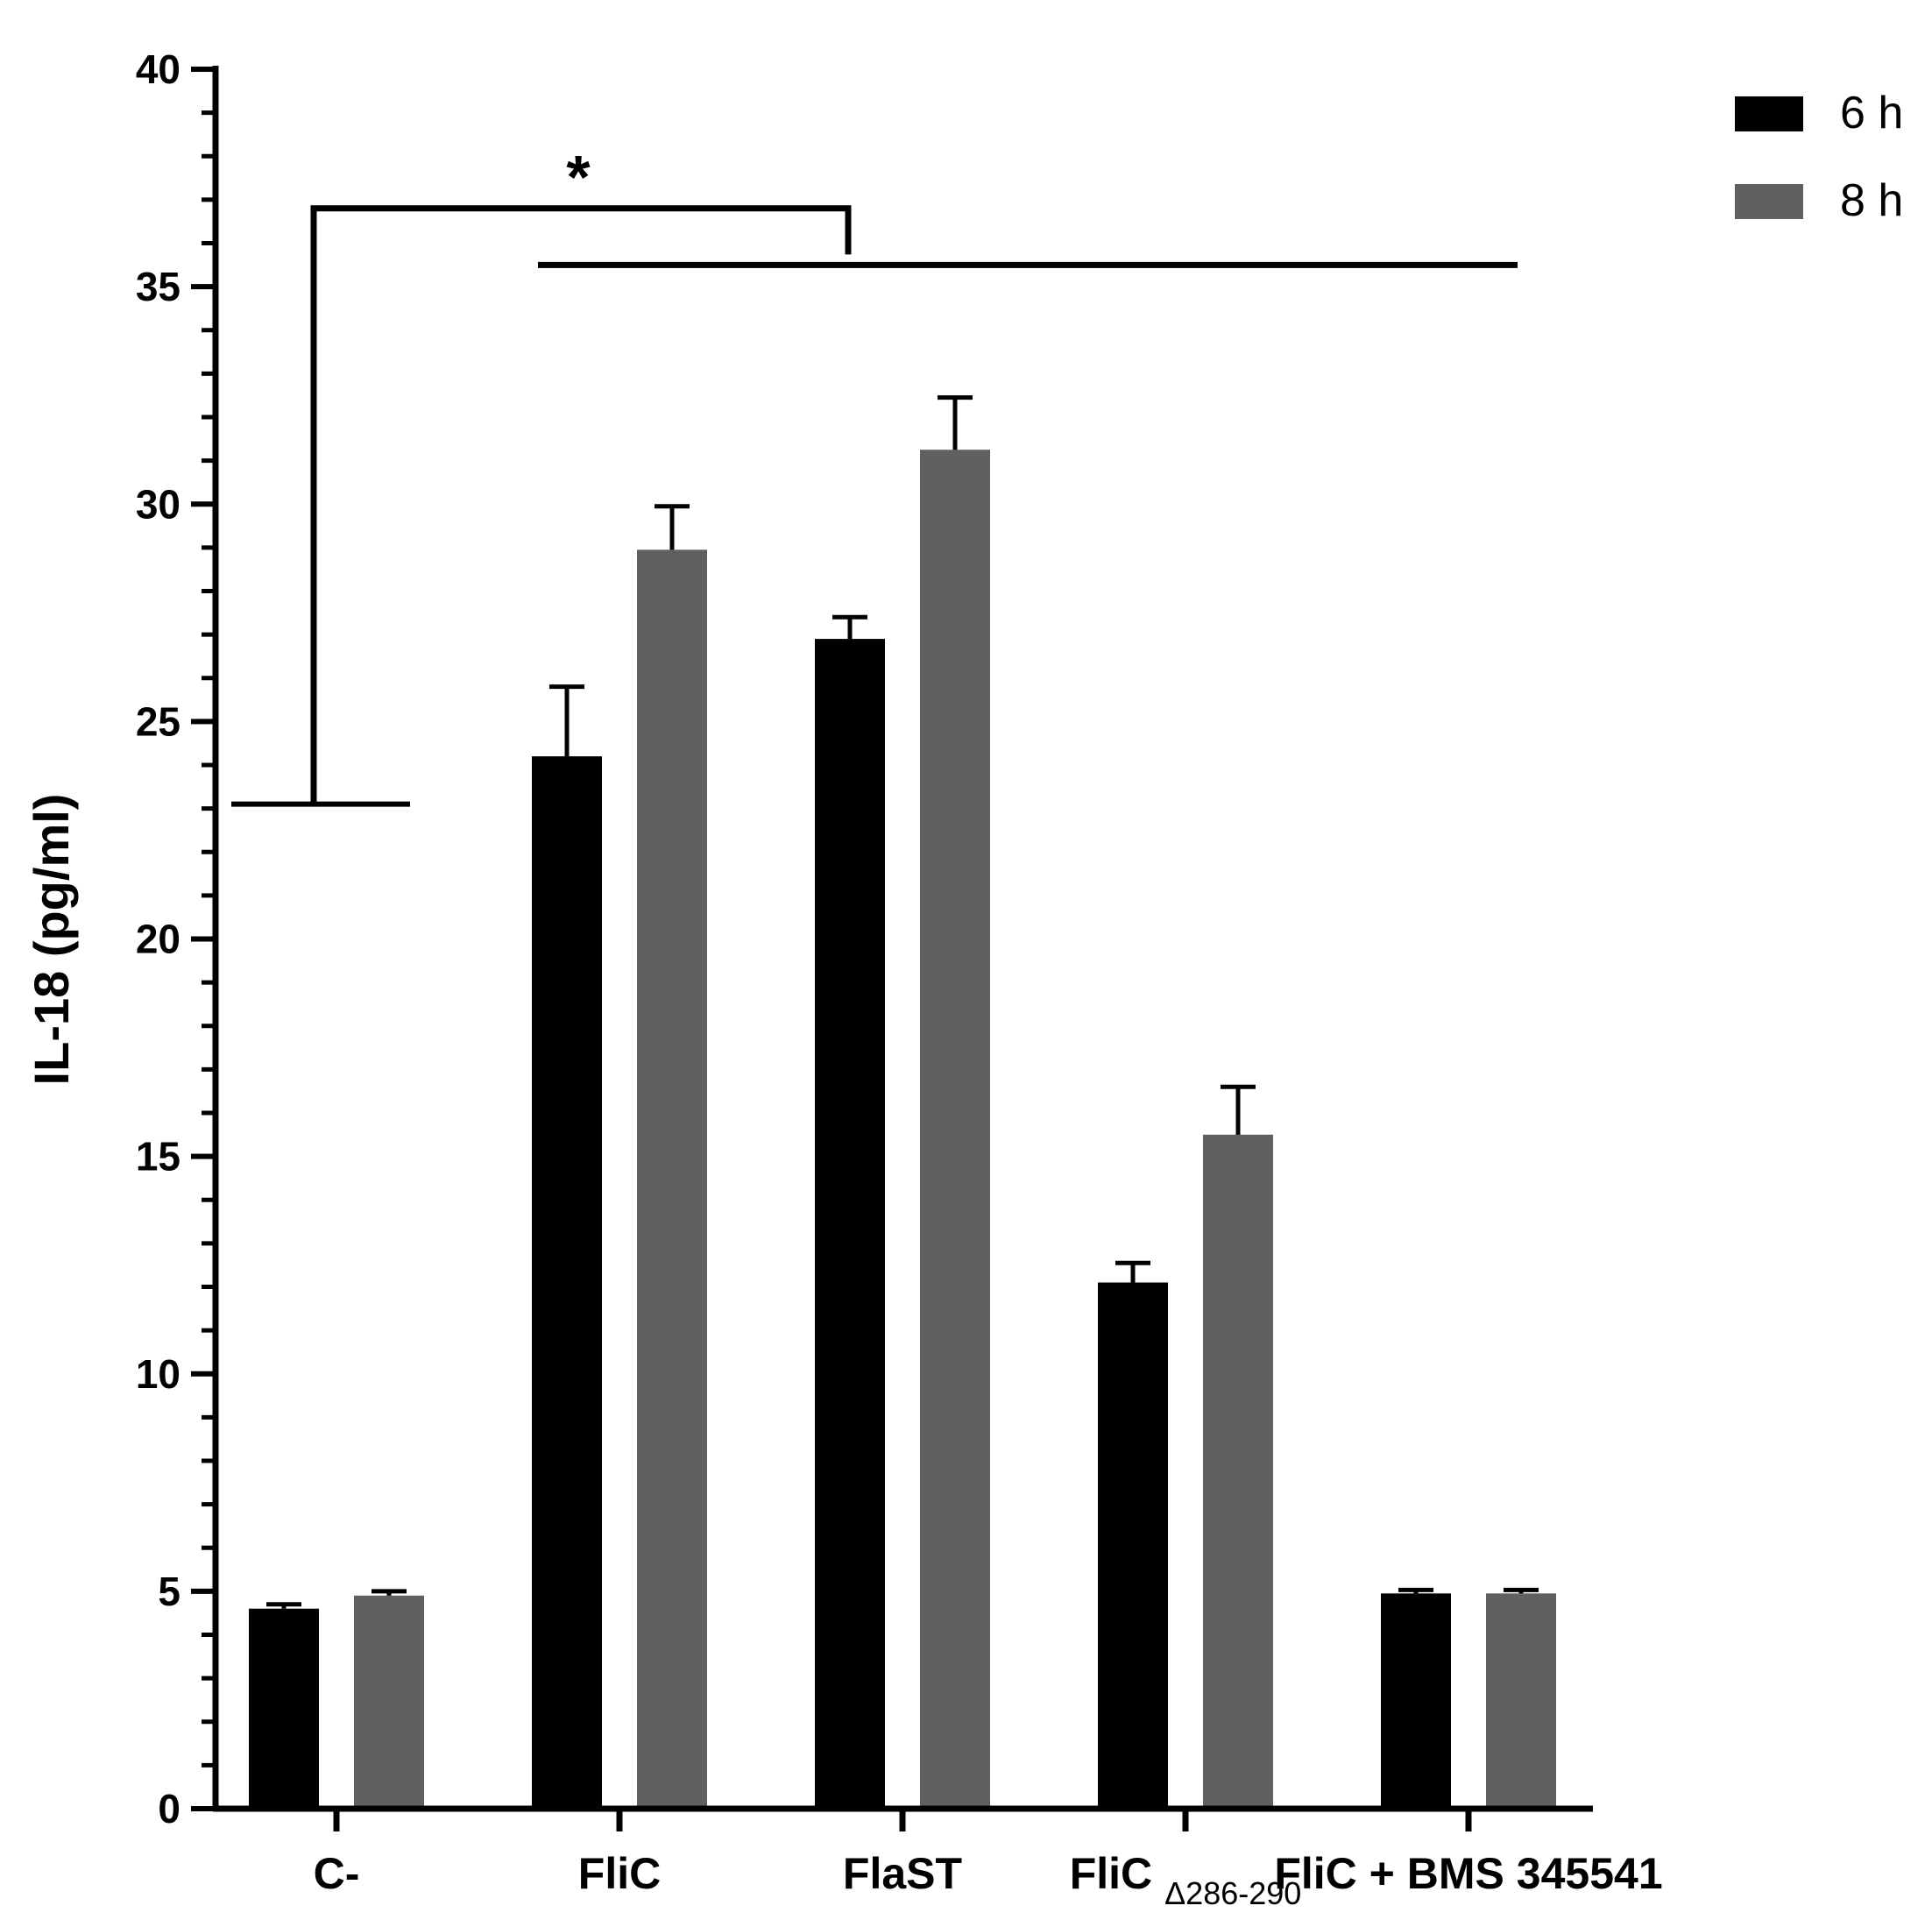 This screenshot has width=1932, height=1927. What do you see at coordinates (1871, 113) in the screenshot?
I see `legend-label-6h: 6 h` at bounding box center [1871, 113].